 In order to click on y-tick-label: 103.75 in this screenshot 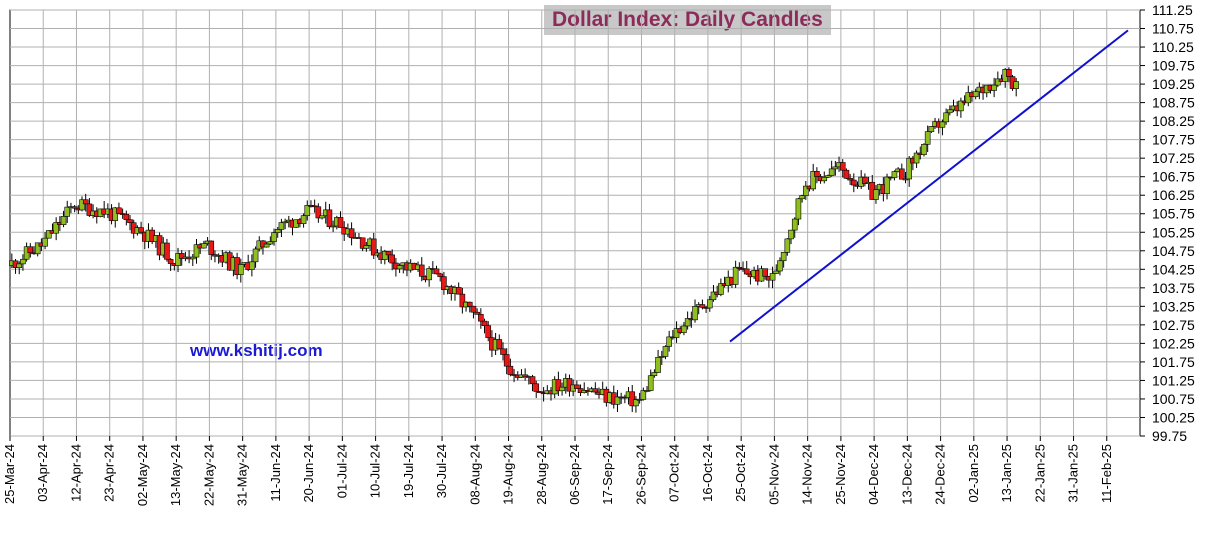, I will do `click(1173, 288)`.